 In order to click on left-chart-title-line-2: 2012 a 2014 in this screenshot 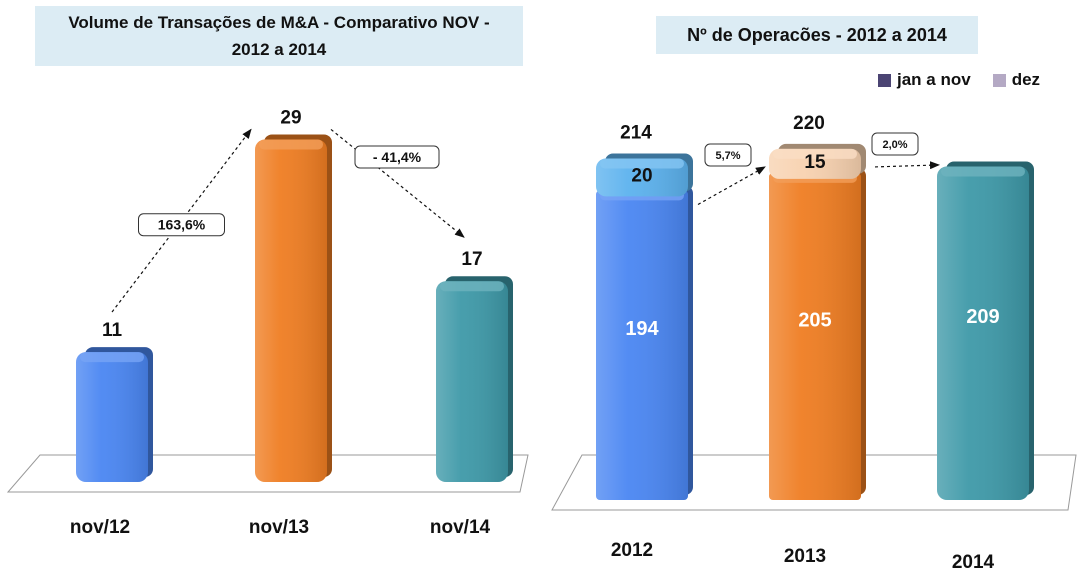, I will do `click(279, 49)`.